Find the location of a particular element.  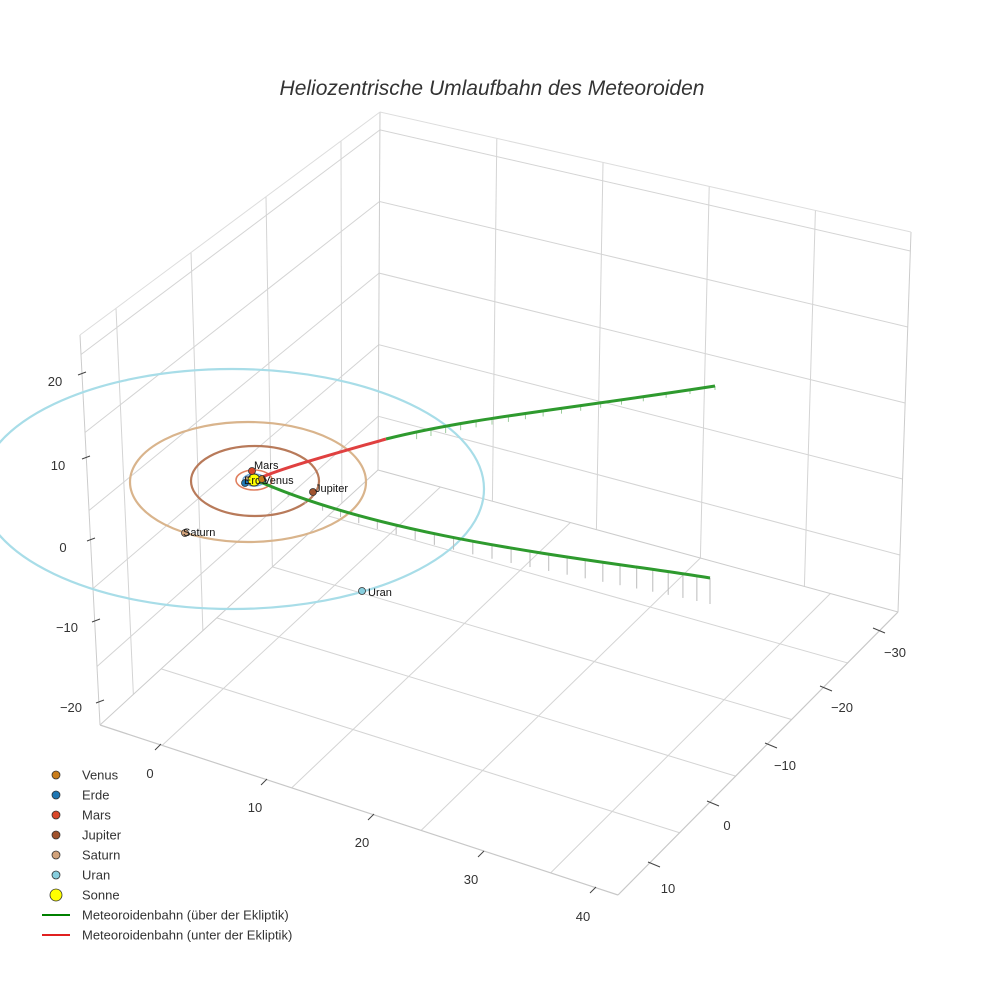

box-edge-back-vertical is located at coordinates (379, 291).